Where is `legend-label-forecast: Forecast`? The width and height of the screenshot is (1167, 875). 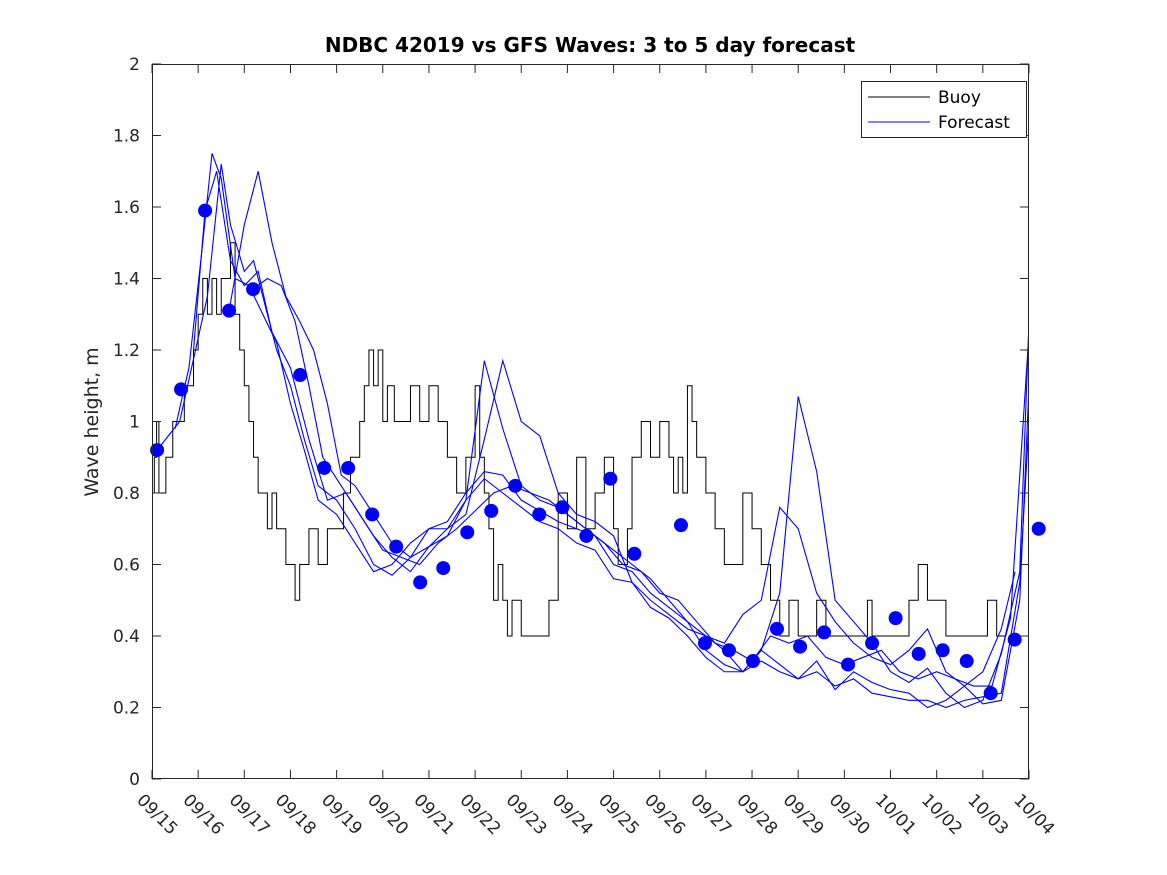
legend-label-forecast: Forecast is located at coordinates (974, 123).